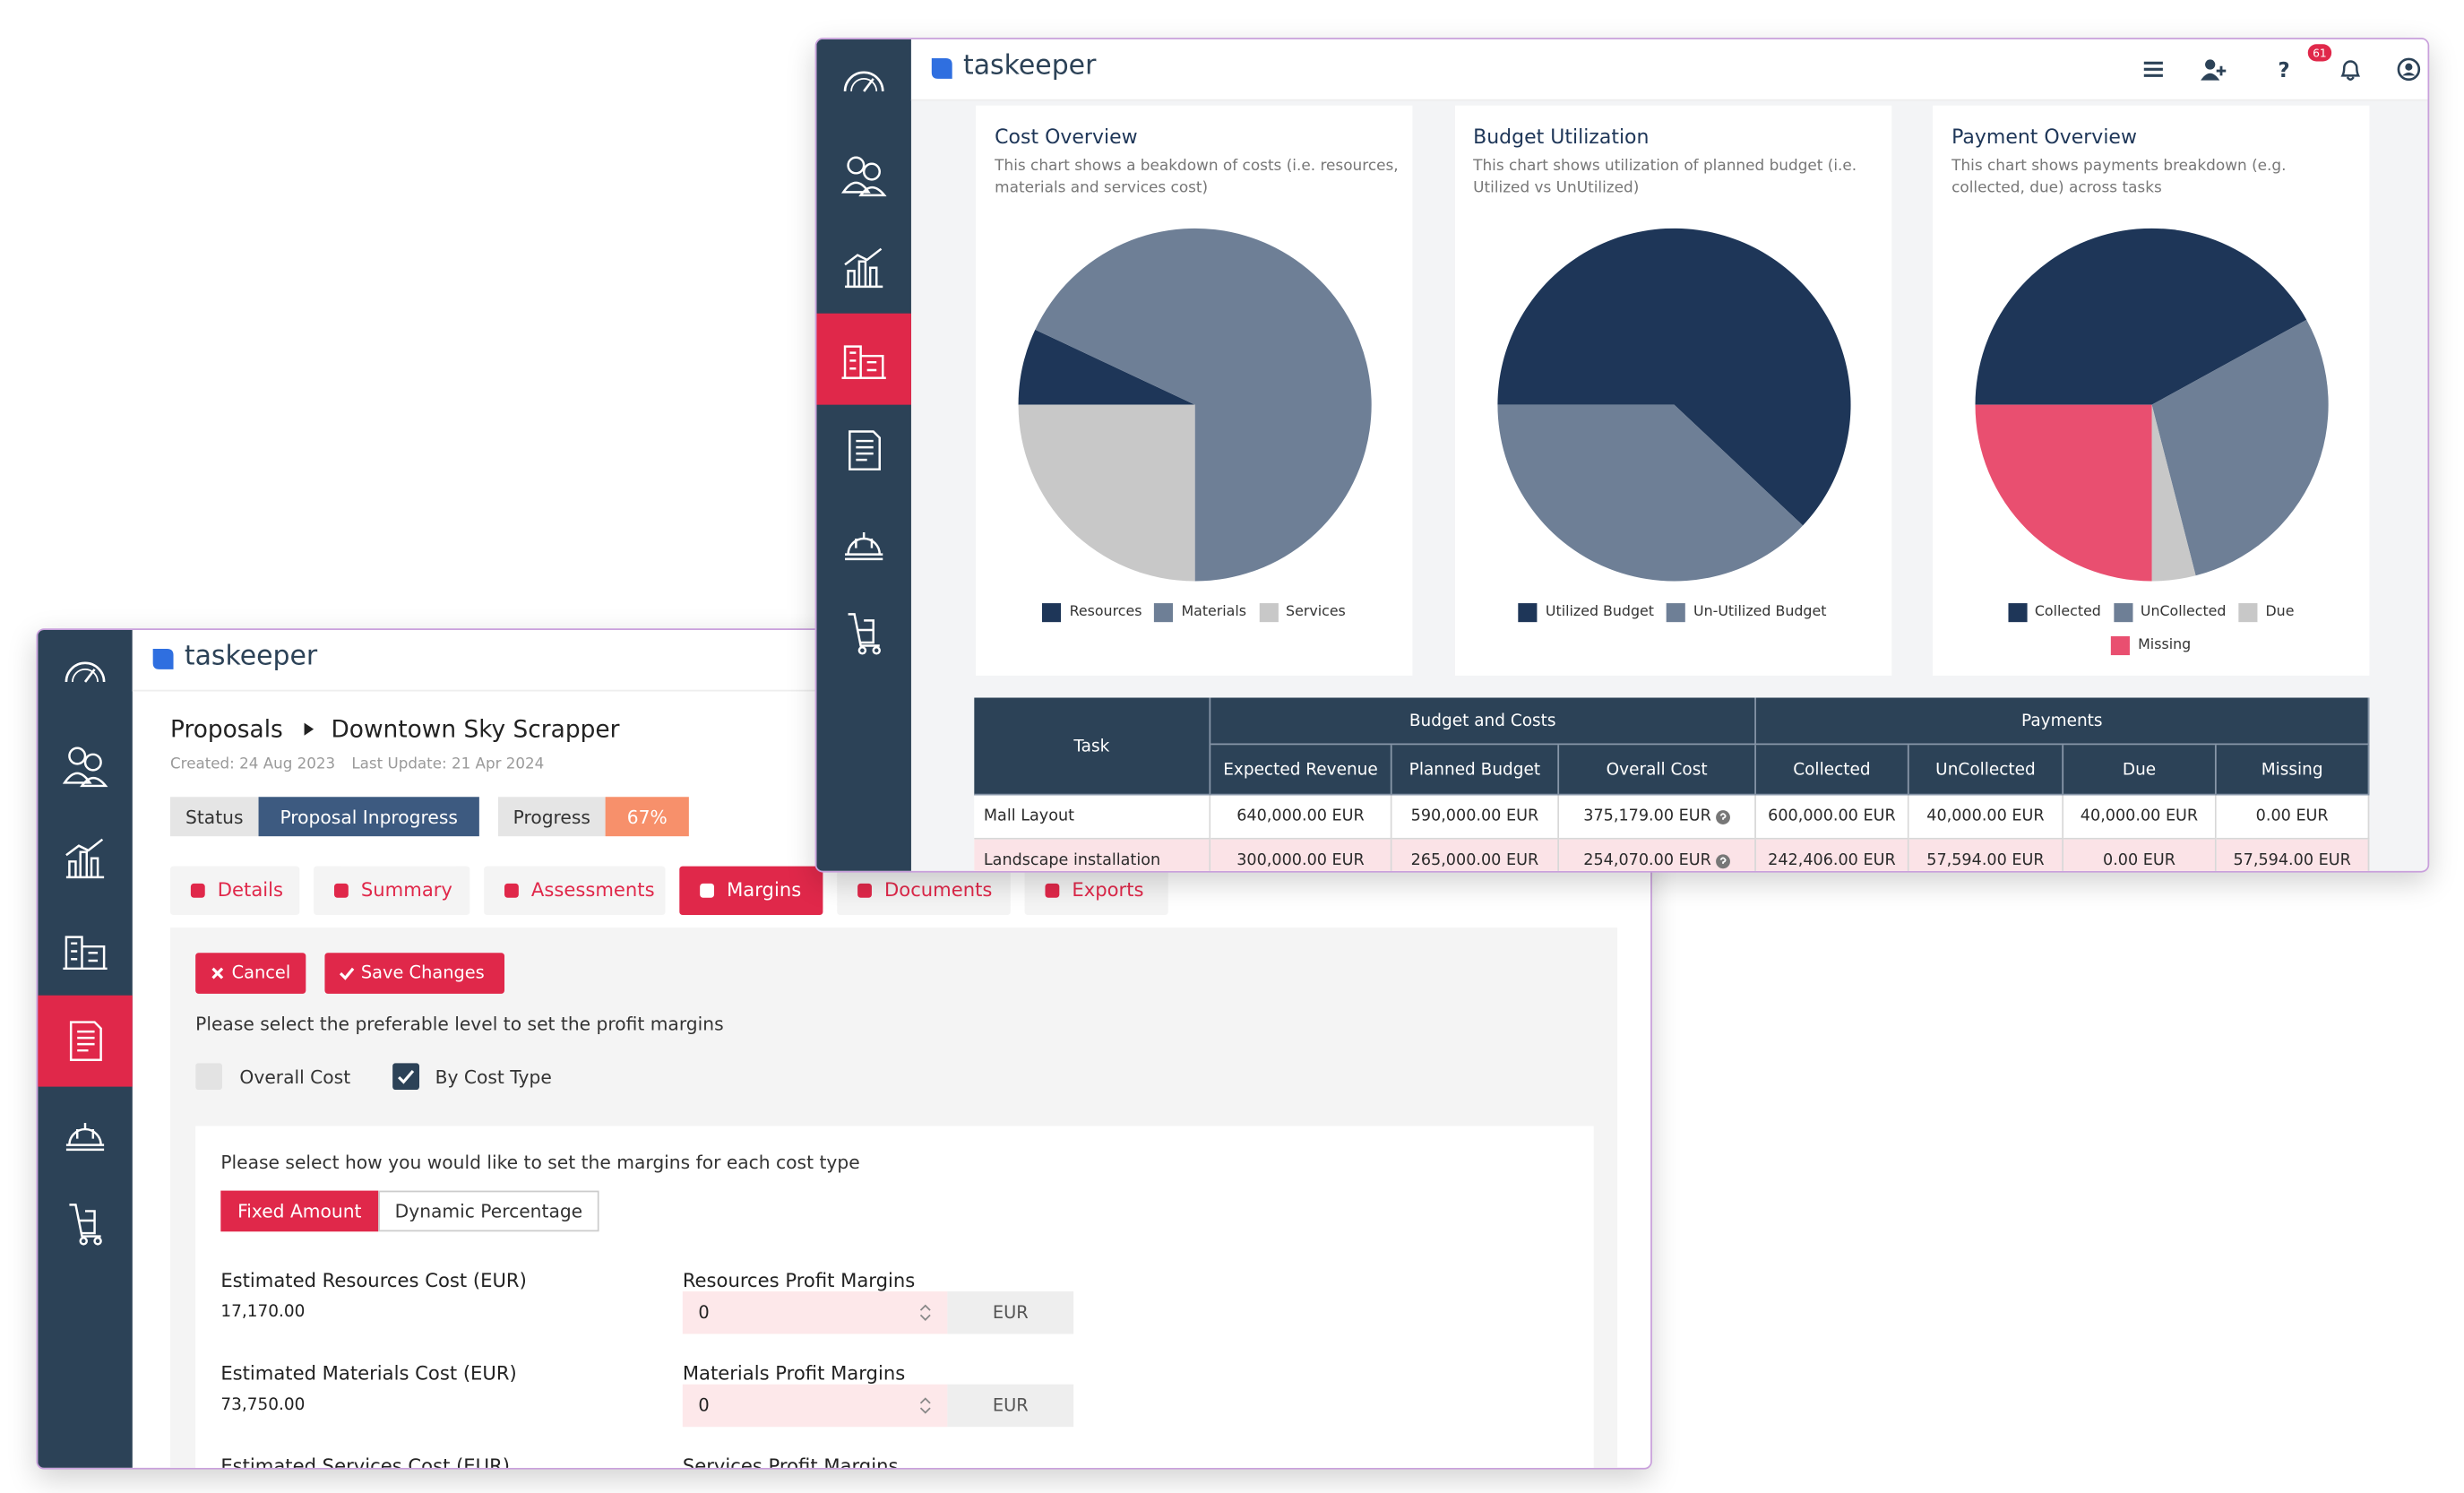 The height and width of the screenshot is (1493, 2464). I want to click on field-label: Estimated Services Cost (EUR), so click(366, 1462).